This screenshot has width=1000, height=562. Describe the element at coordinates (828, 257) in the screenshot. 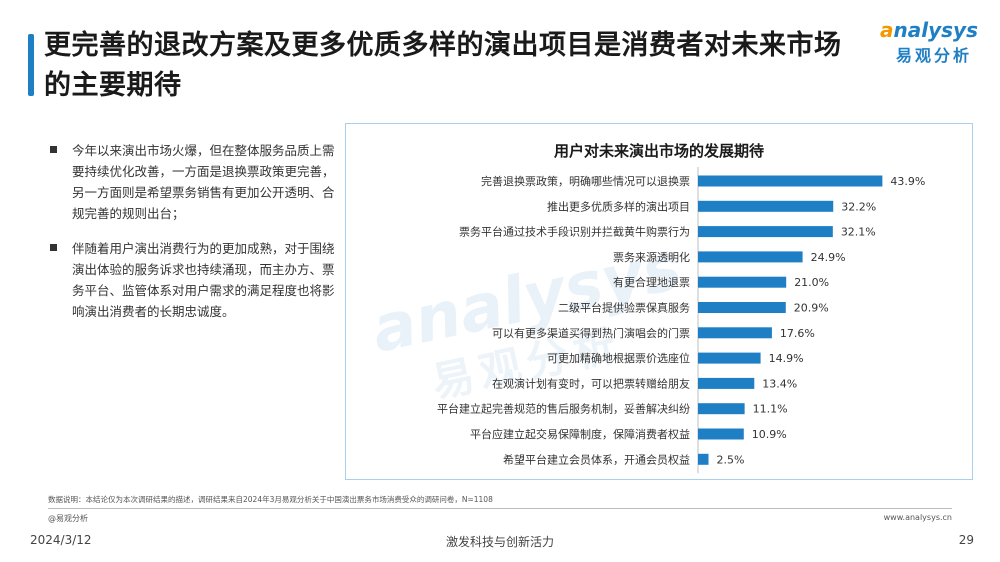

I see `value-label: 24.9%` at that location.